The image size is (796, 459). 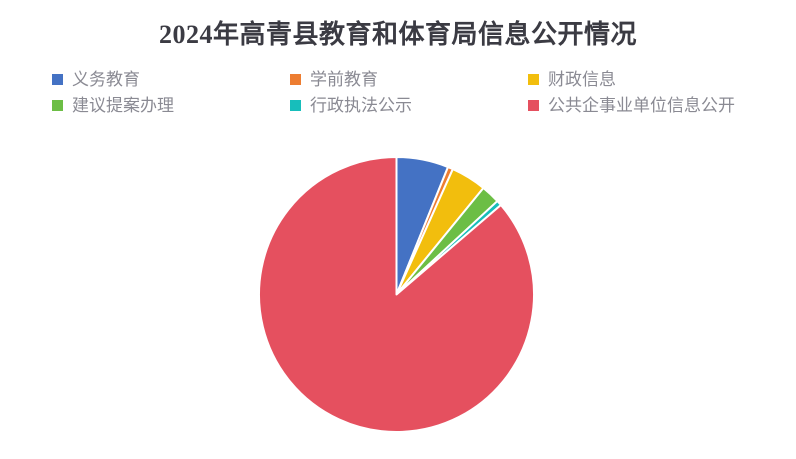 I want to click on chart-title: 2024年高青县教育和体育局信息公开情况, so click(x=397, y=34).